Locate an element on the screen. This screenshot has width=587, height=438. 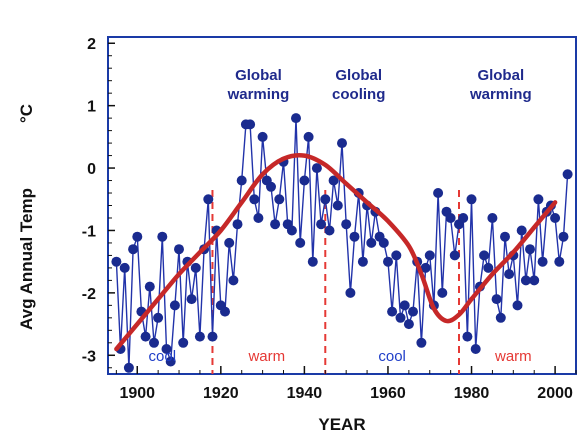
x-tick-label: 1900 is located at coordinates (137, 393).